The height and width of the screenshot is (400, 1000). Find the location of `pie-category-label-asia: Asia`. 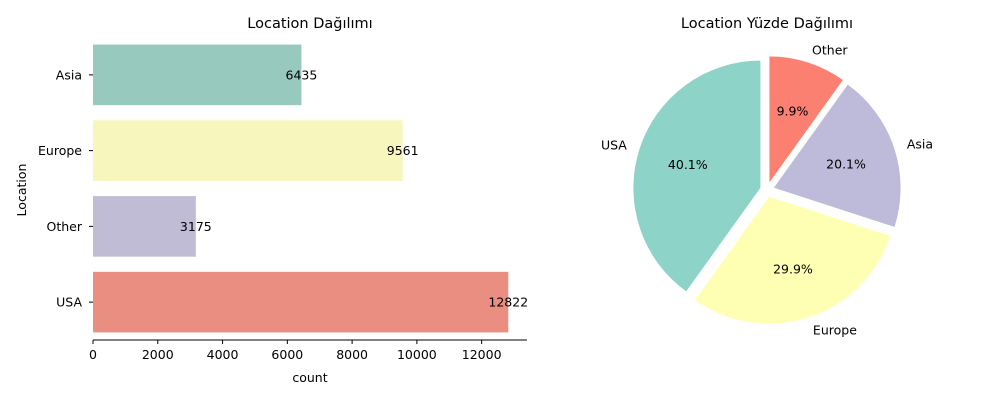

pie-category-label-asia: Asia is located at coordinates (920, 144).